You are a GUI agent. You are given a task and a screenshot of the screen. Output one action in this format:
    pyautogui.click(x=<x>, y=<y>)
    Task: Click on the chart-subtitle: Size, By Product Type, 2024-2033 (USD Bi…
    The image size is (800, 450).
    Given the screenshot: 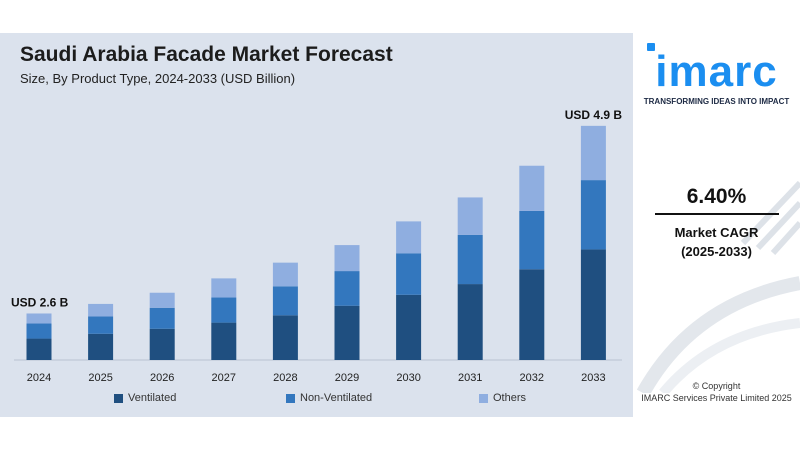 What is the action you would take?
    pyautogui.click(x=158, y=78)
    